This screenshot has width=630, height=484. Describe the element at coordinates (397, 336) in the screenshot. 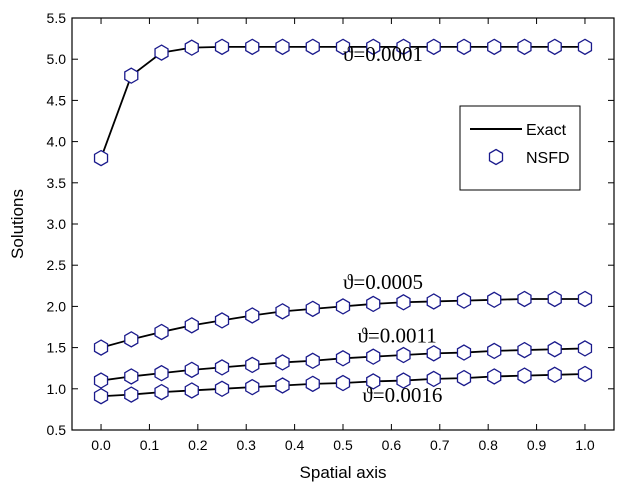

I see `series-annotation: ϑ=0.0011` at that location.